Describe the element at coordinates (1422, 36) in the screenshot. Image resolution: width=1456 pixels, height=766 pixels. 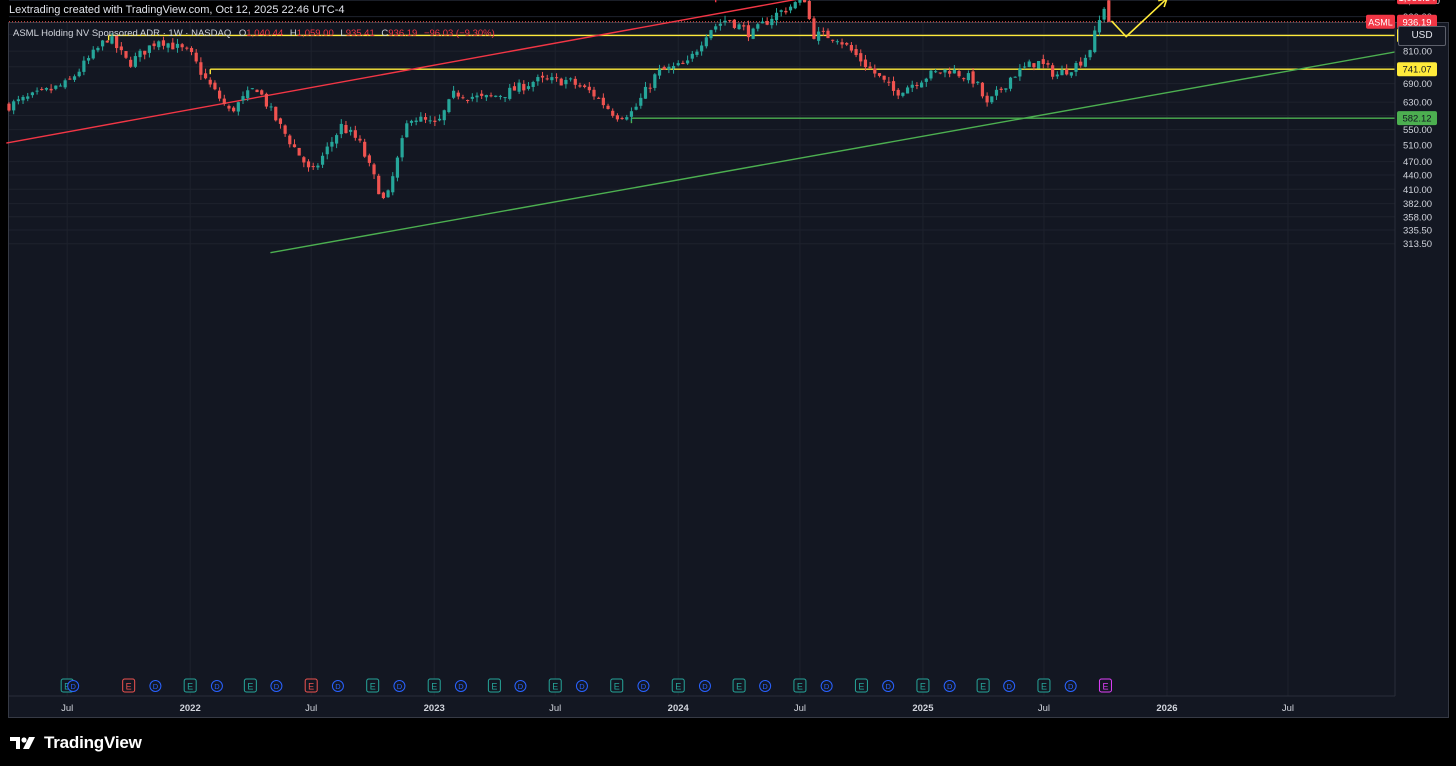
I see `currency-button: USD` at that location.